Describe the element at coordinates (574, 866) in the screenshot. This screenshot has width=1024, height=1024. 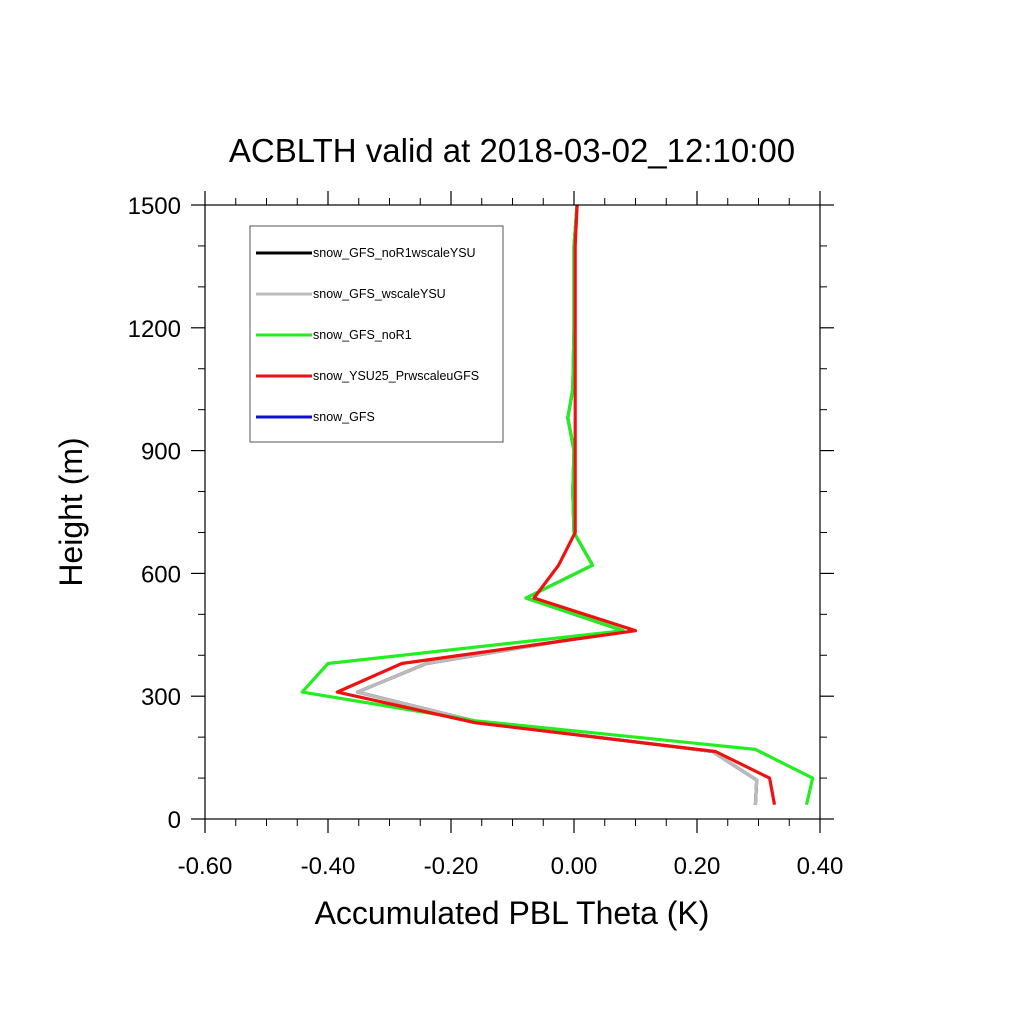
I see `x-tick-label: 0.00` at that location.